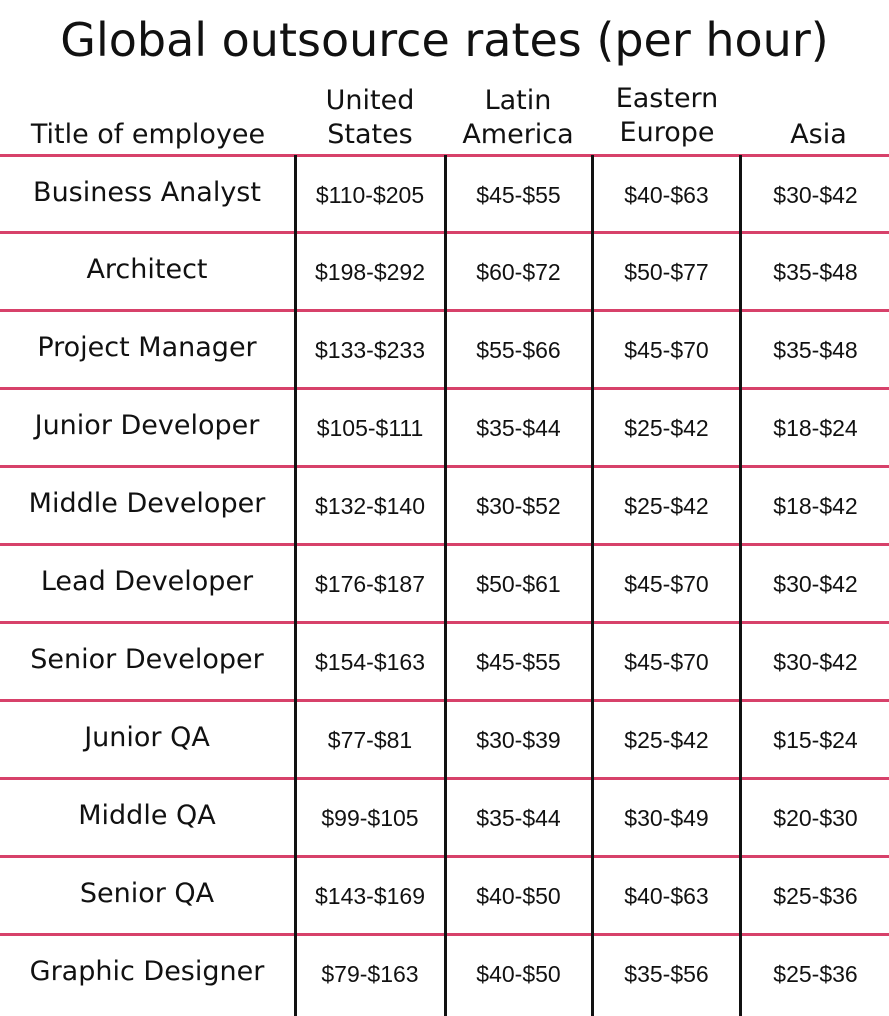 The image size is (889, 1016). What do you see at coordinates (147, 893) in the screenshot?
I see `employee-title-cell: Senior QA` at bounding box center [147, 893].